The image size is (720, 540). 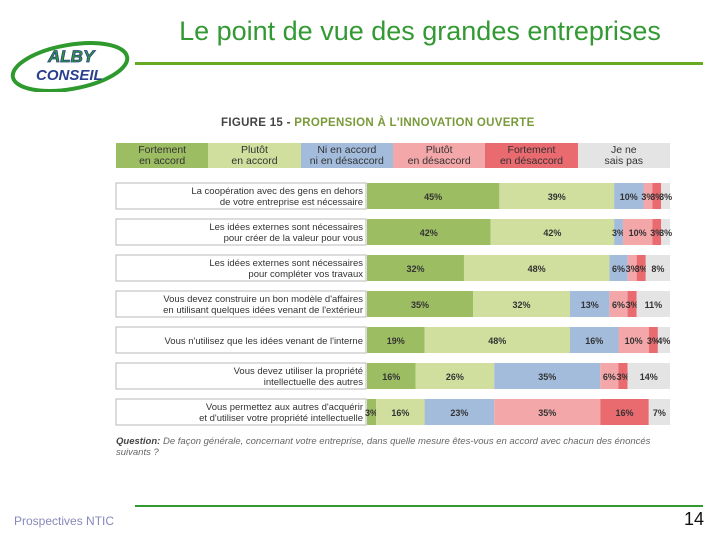 I want to click on data-label: 45%, so click(x=433, y=197).